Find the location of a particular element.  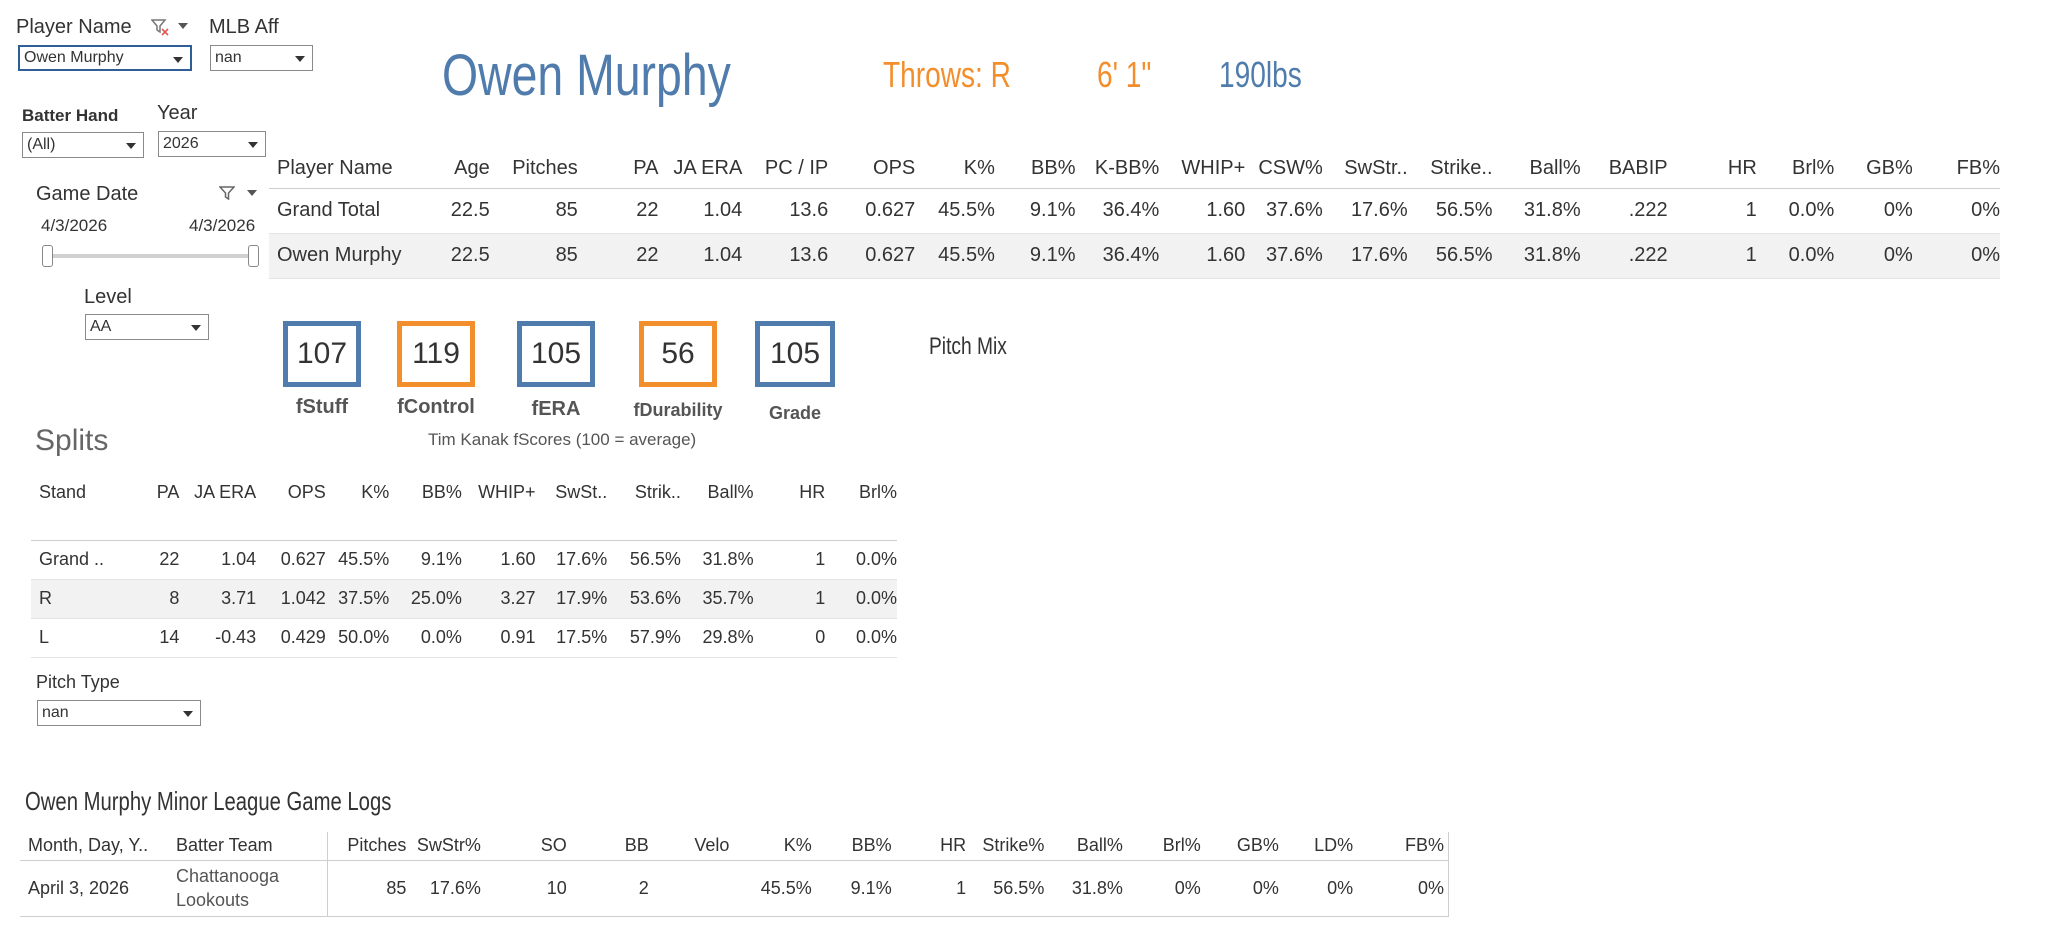

summary-col-header: SwStr.. is located at coordinates (1376, 168).